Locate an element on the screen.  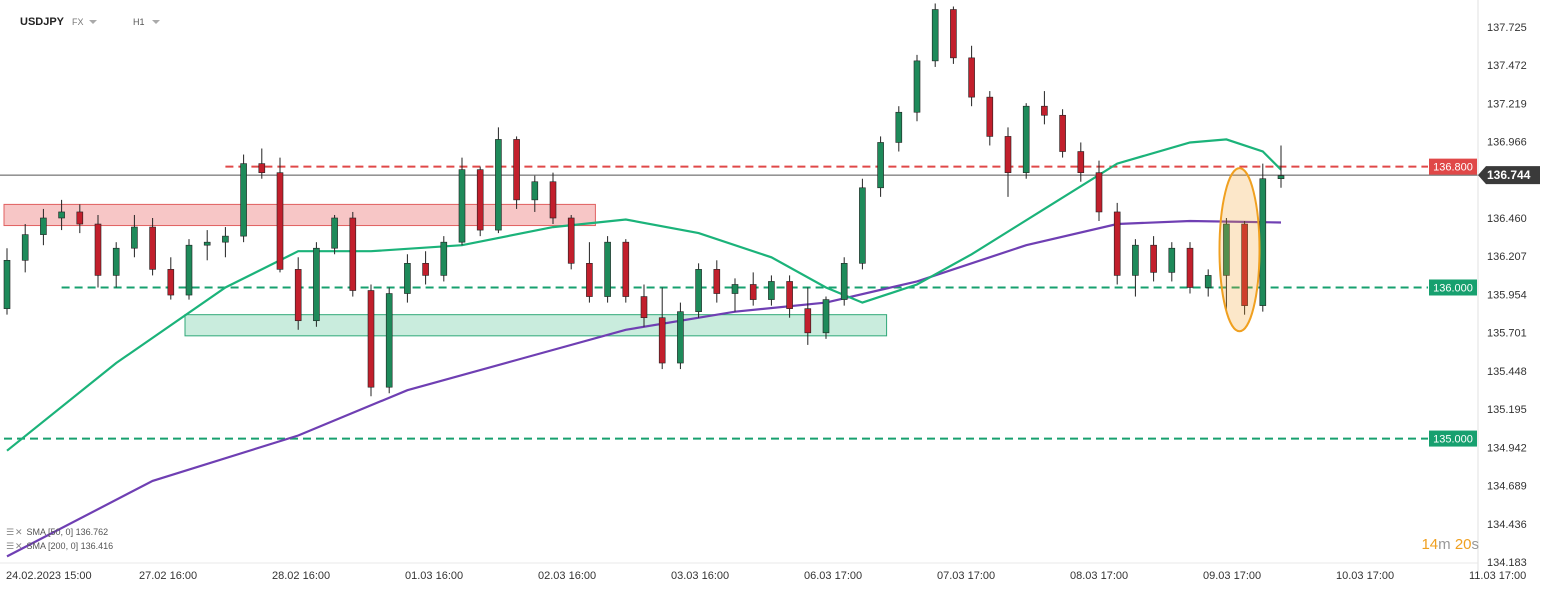
market-dropdown-icon is located at coordinates (93, 22).